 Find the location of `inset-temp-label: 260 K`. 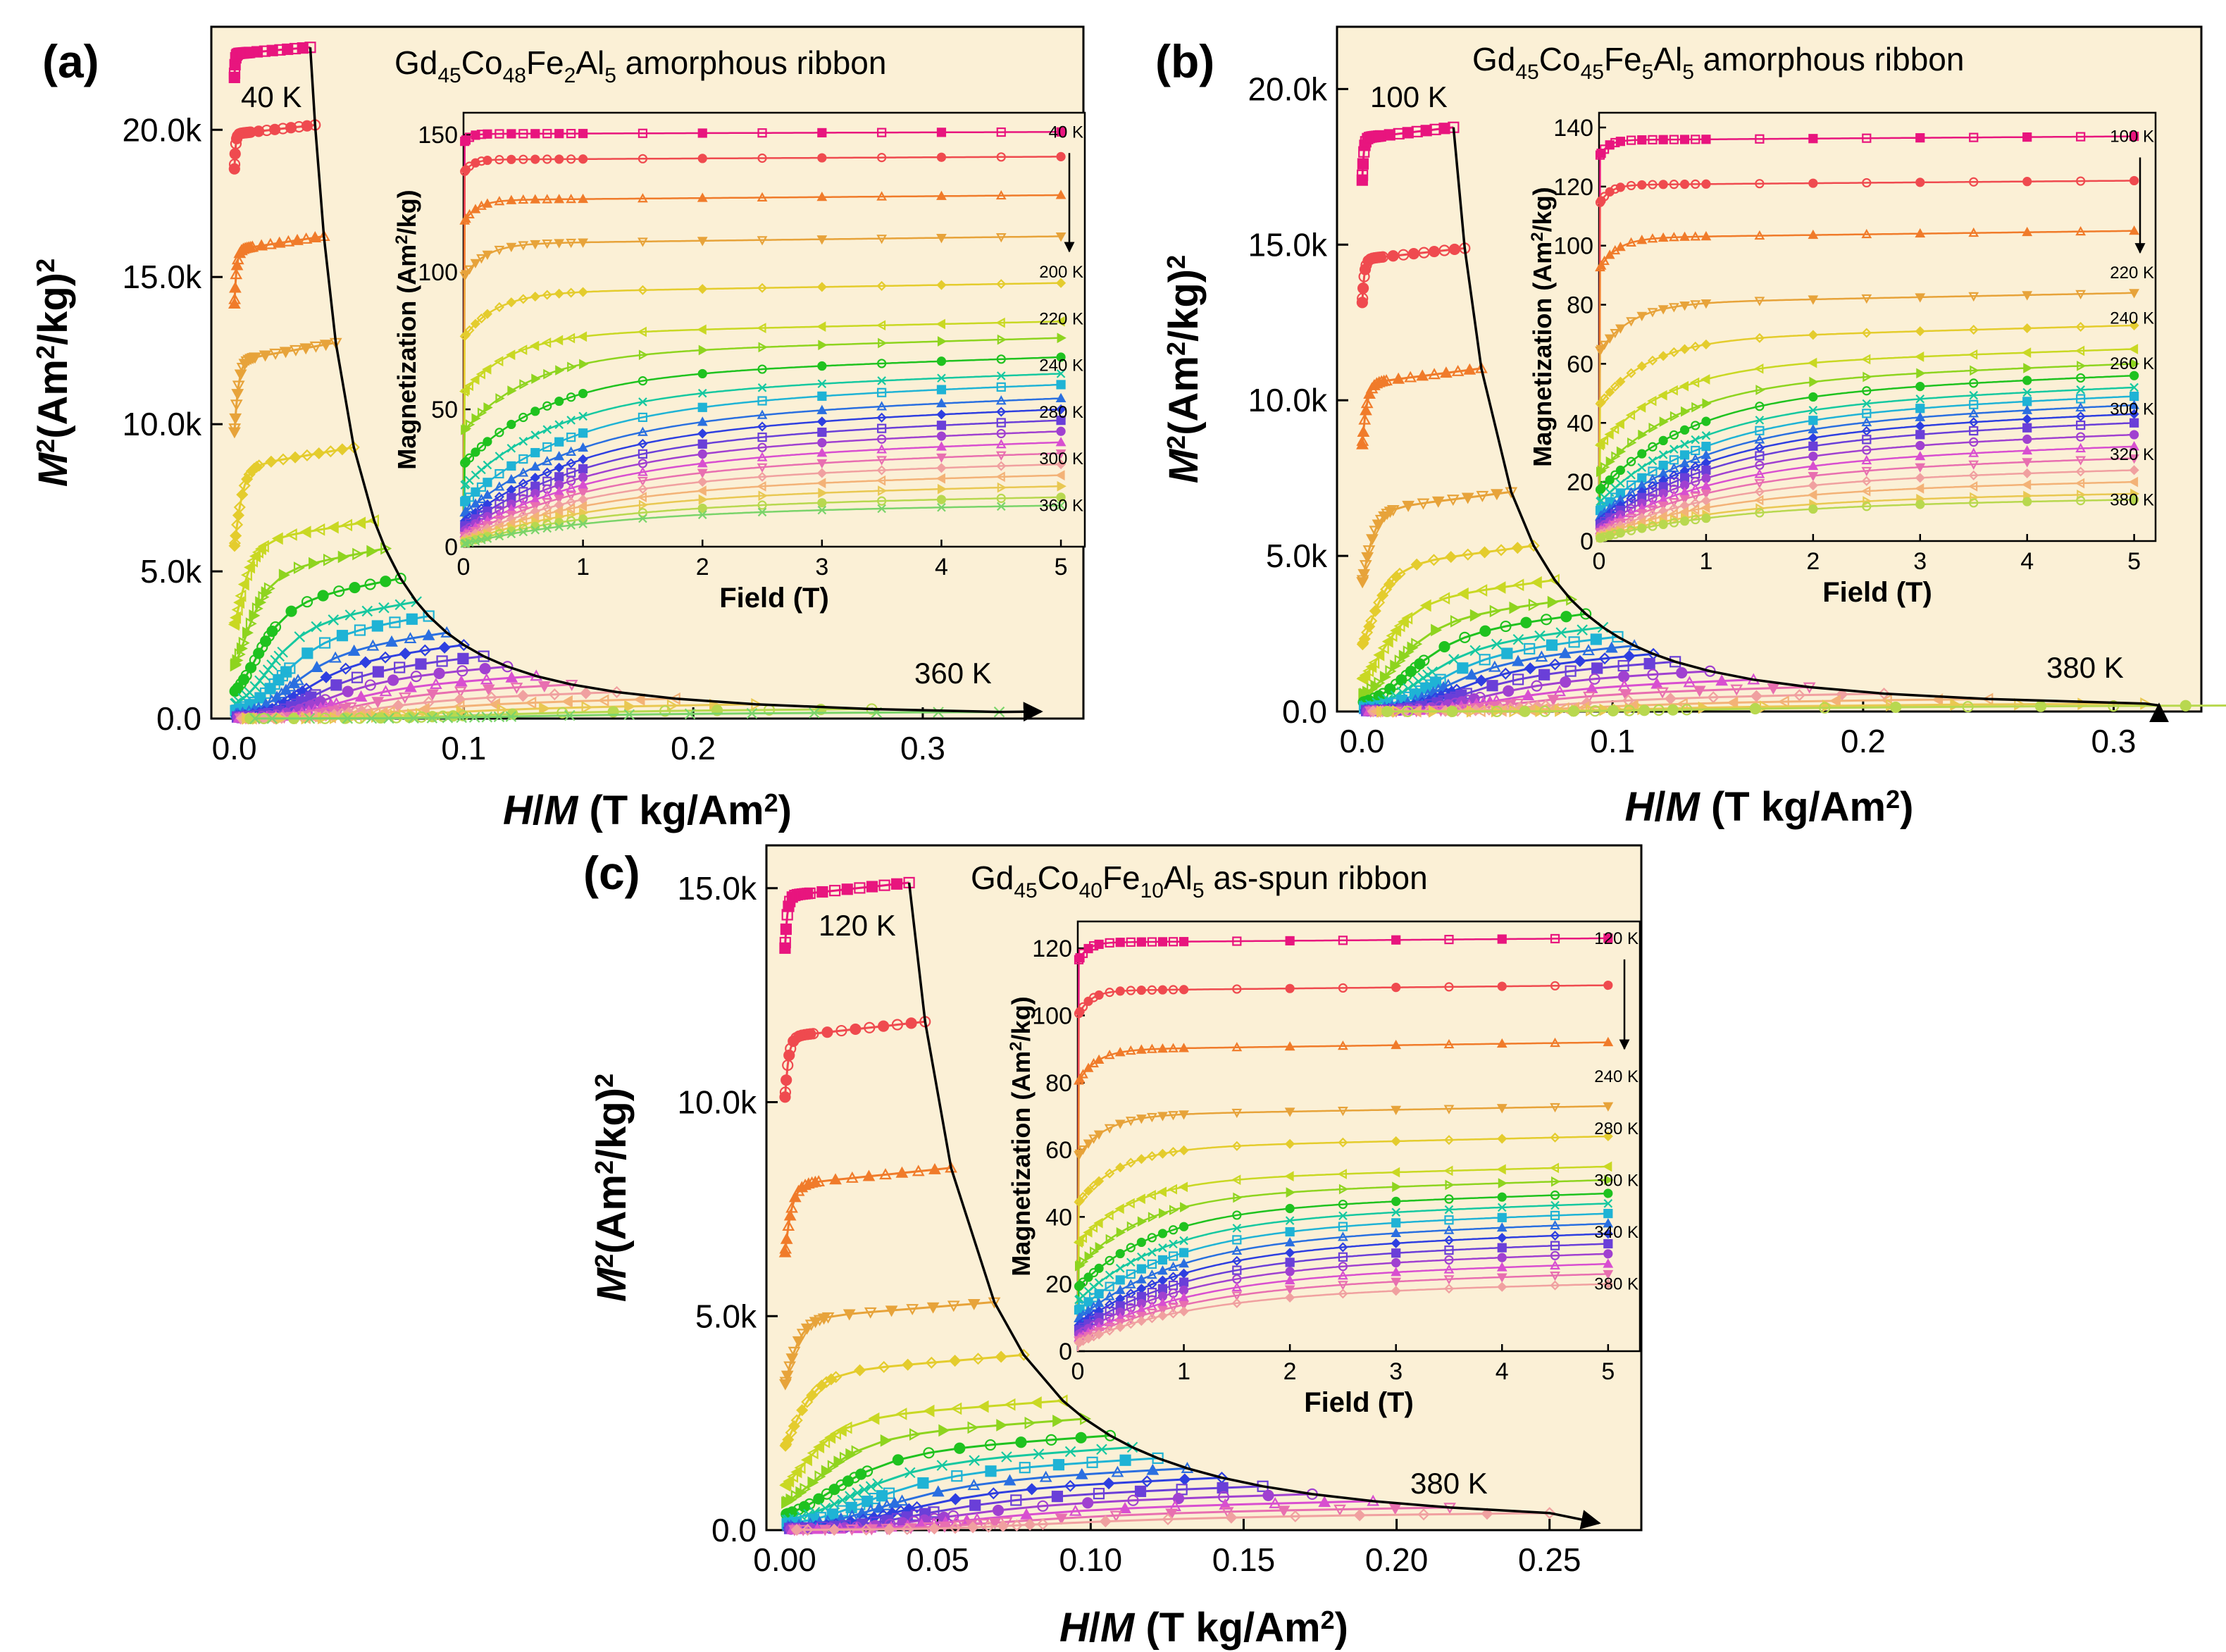

inset-temp-label: 260 K is located at coordinates (2132, 363).